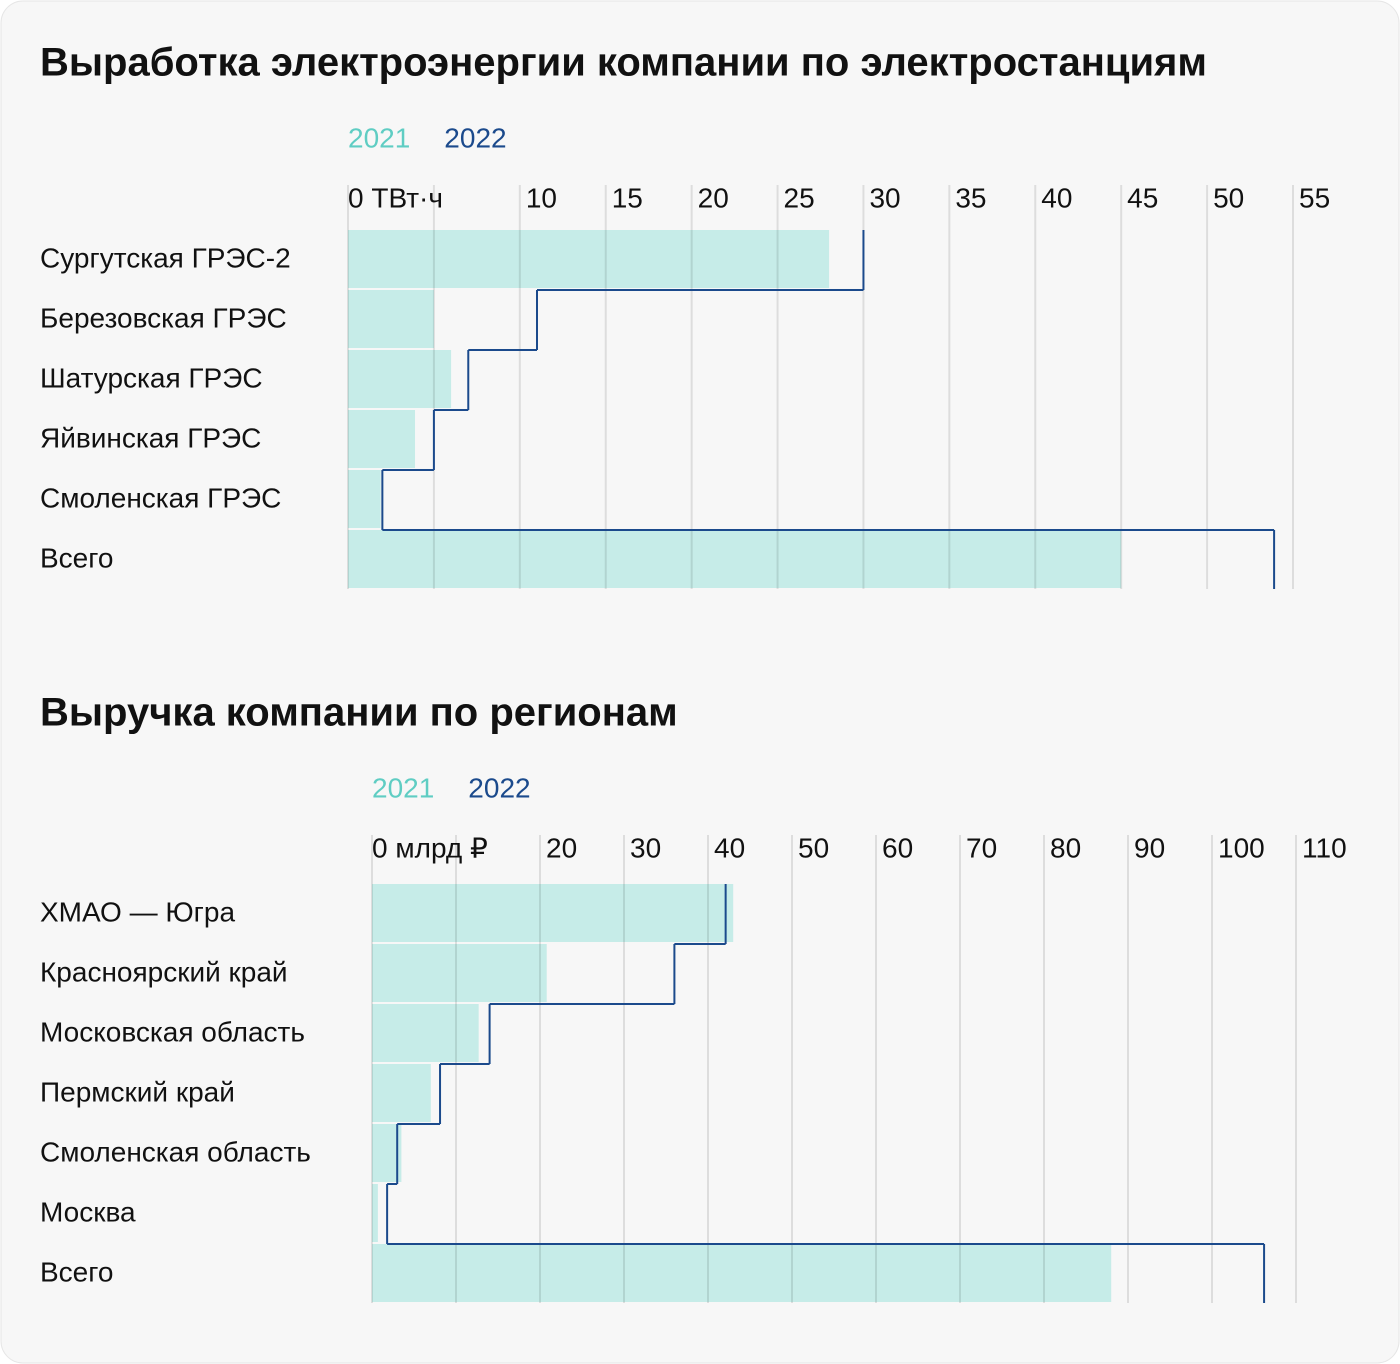  What do you see at coordinates (1324, 847) in the screenshot?
I see `x-tick-label: 110` at bounding box center [1324, 847].